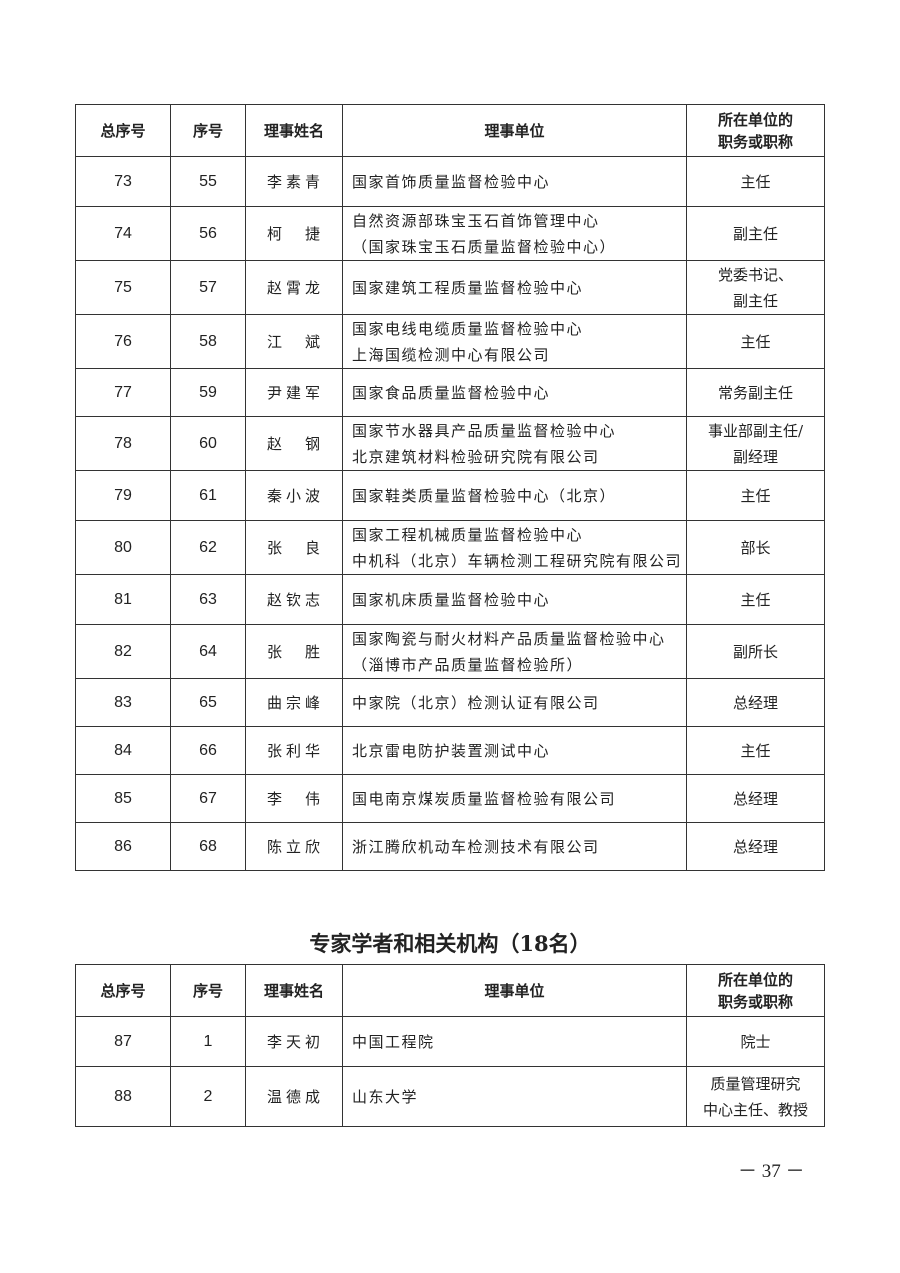  Describe the element at coordinates (294, 341) in the screenshot. I see `name-cell: 江斌` at that location.